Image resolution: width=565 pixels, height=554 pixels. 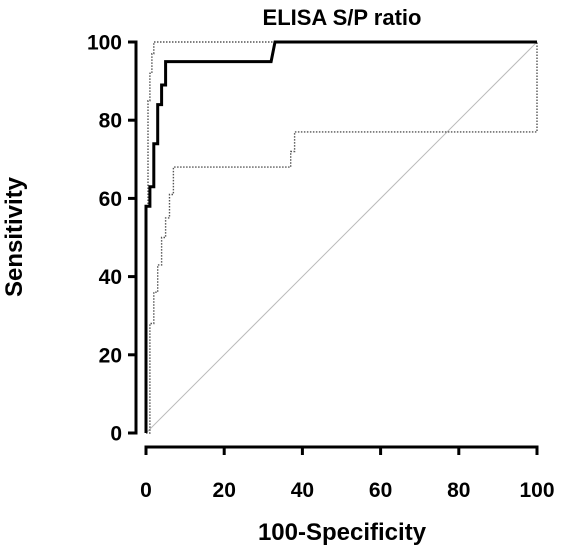 What do you see at coordinates (116, 434) in the screenshot?
I see `y-tick-label: 0` at bounding box center [116, 434].